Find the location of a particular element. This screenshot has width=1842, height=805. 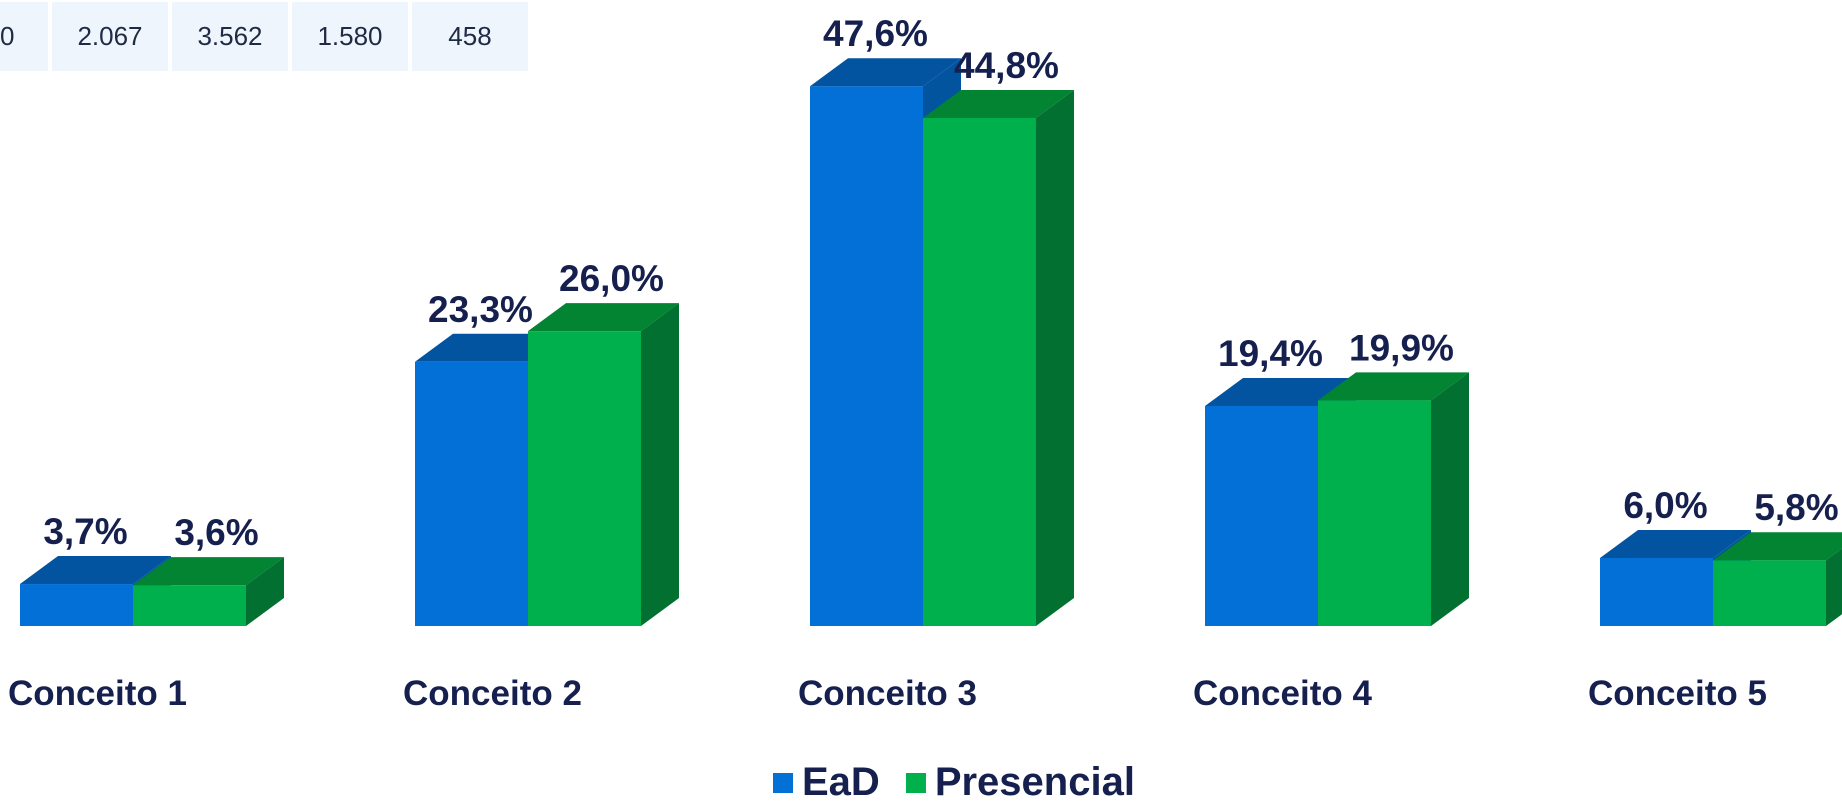

legend-item-ead: EaD is located at coordinates (826, 782).